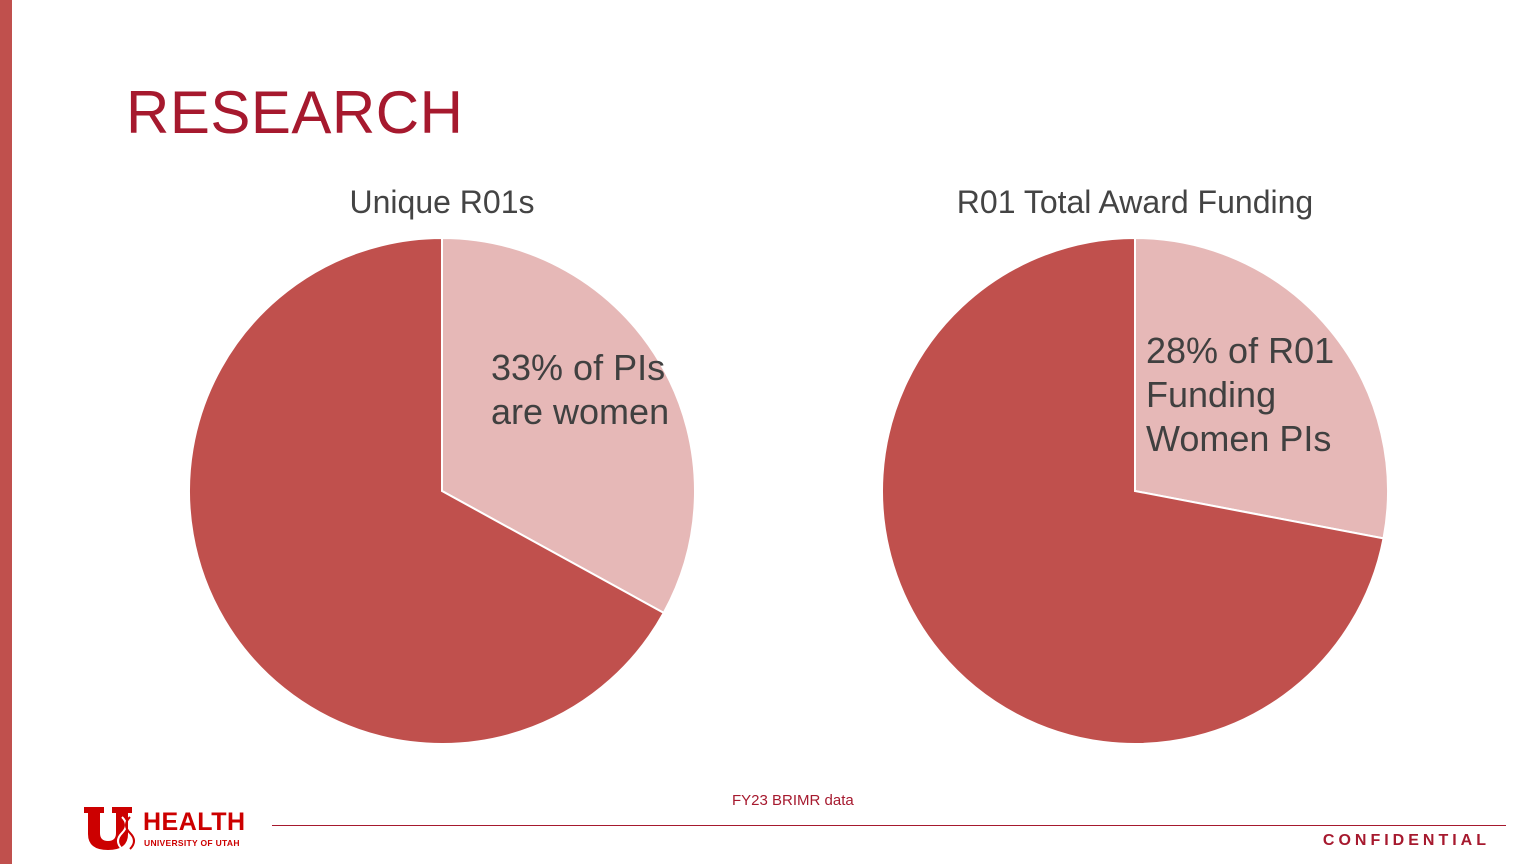  What do you see at coordinates (580, 389) in the screenshot?
I see `slice-label-women-r01s: 33% of PIs are women` at bounding box center [580, 389].